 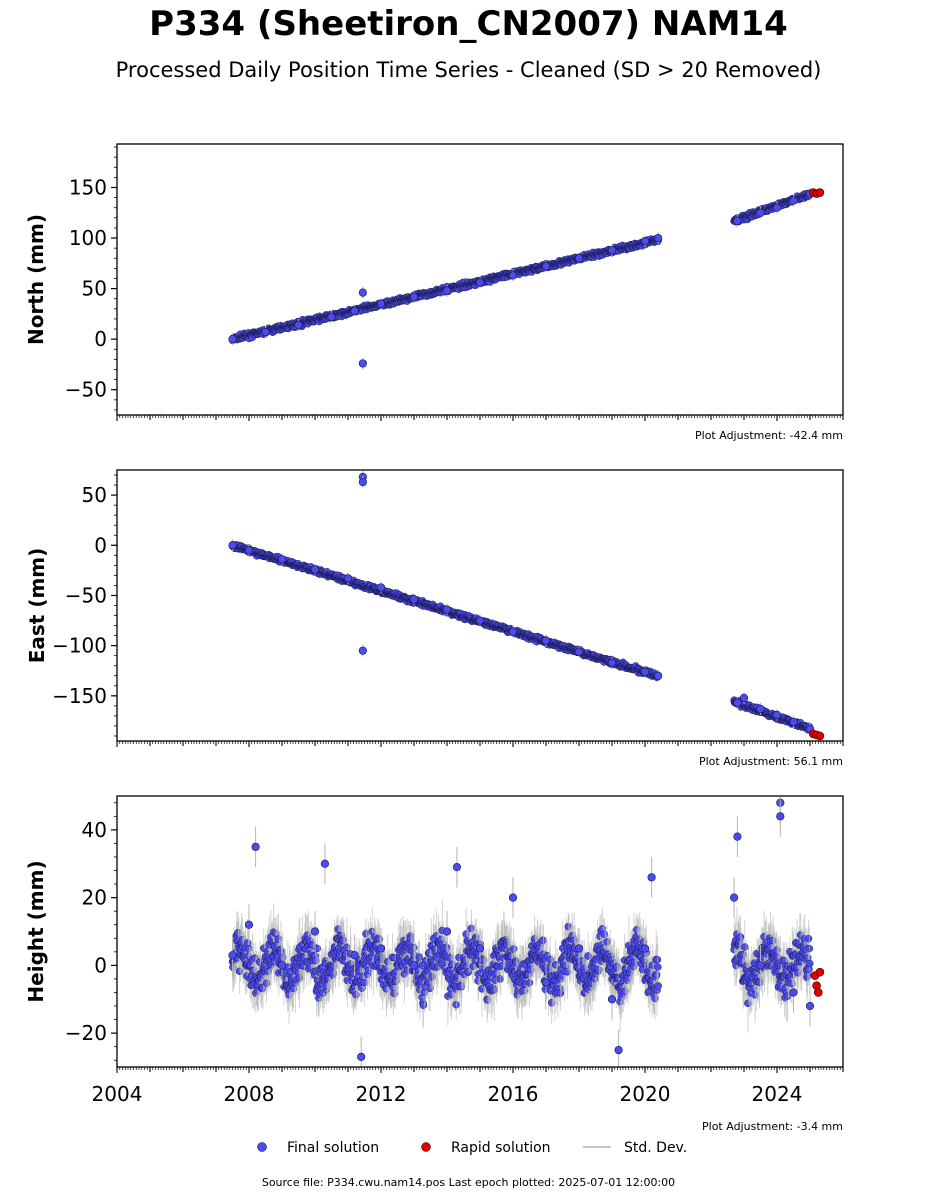 I want to click on y-tick-label: −50, so click(x=86, y=390).